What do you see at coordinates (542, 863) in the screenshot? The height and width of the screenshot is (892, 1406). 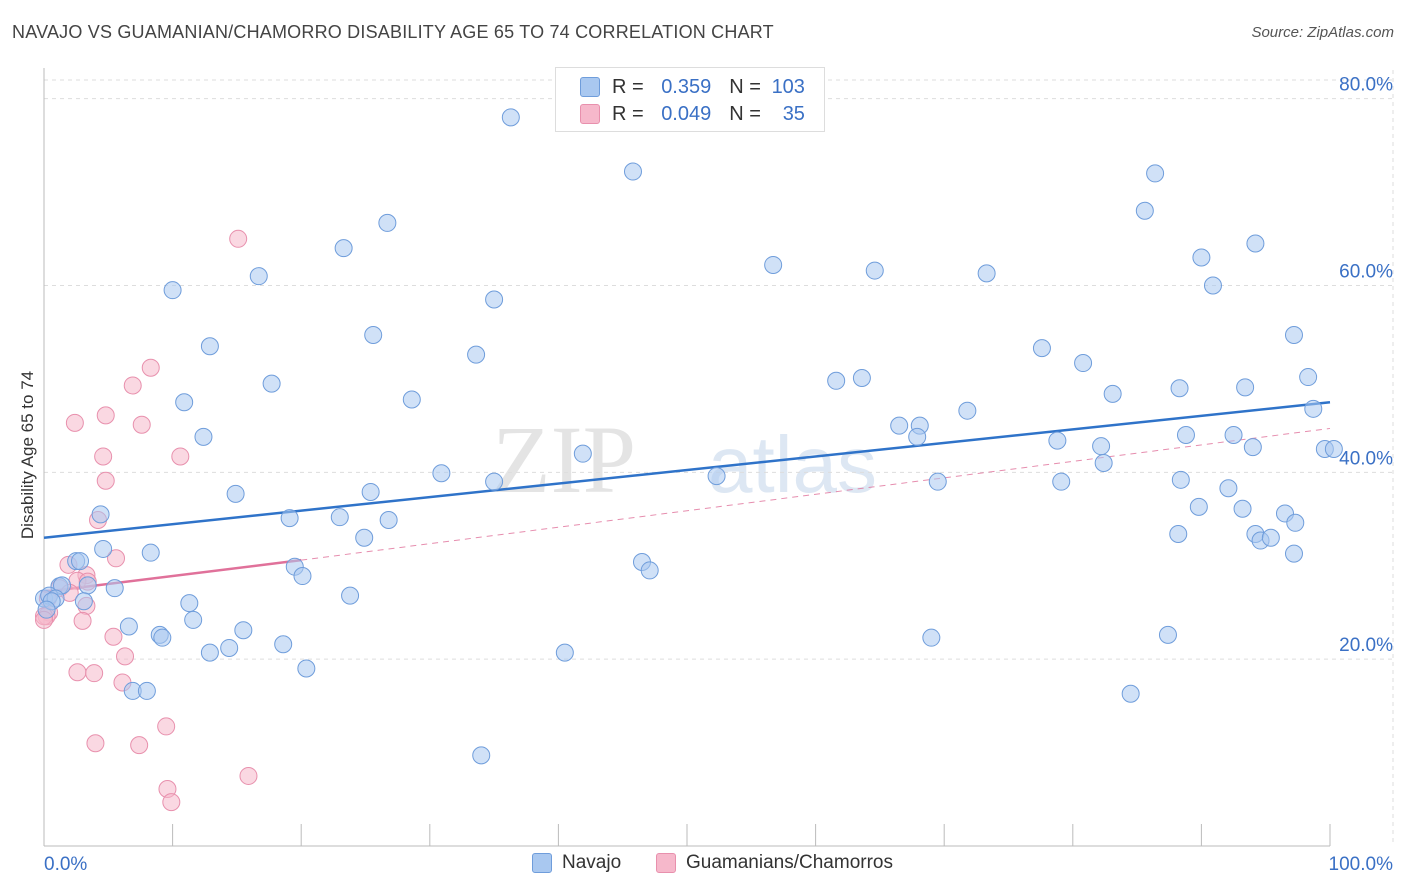 I see `navajo-legend-swatch` at bounding box center [542, 863].